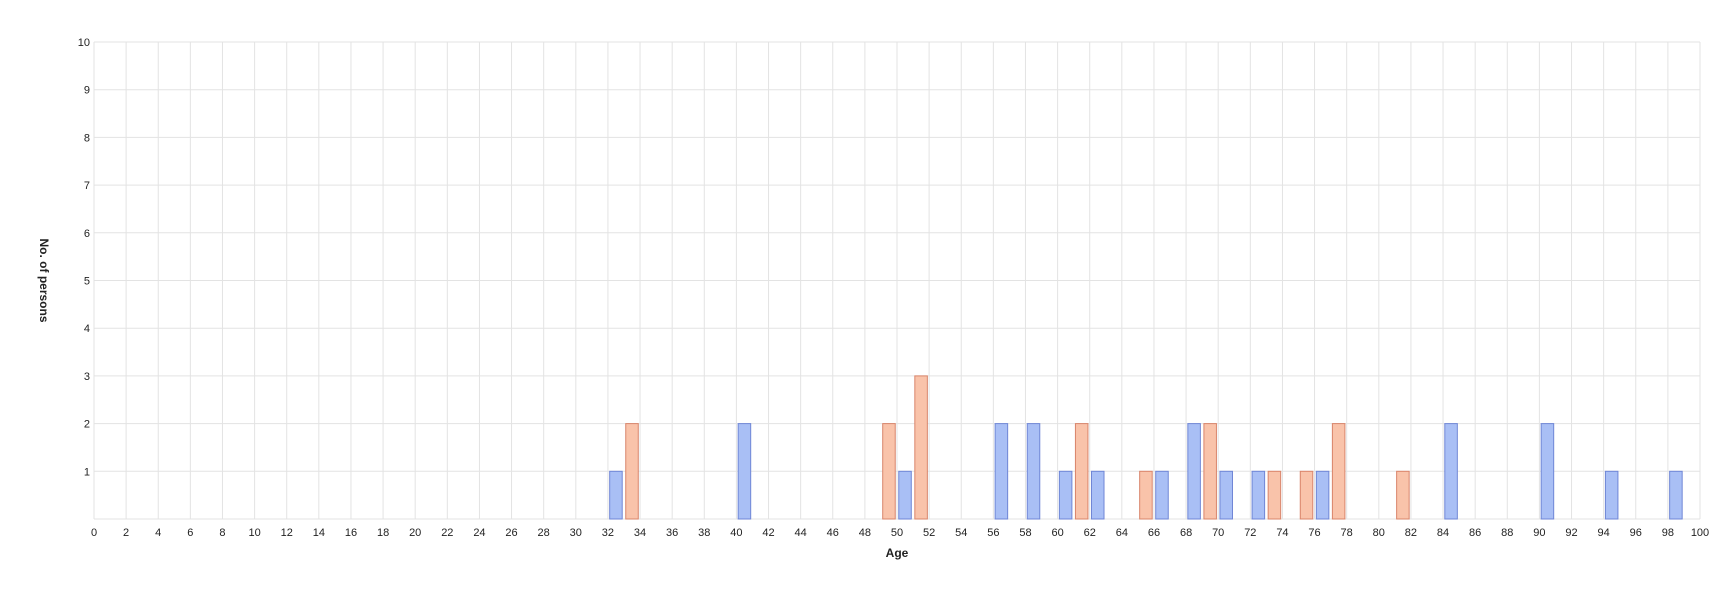 This screenshot has width=1734, height=599. I want to click on x-tick-label: 24, so click(479, 533).